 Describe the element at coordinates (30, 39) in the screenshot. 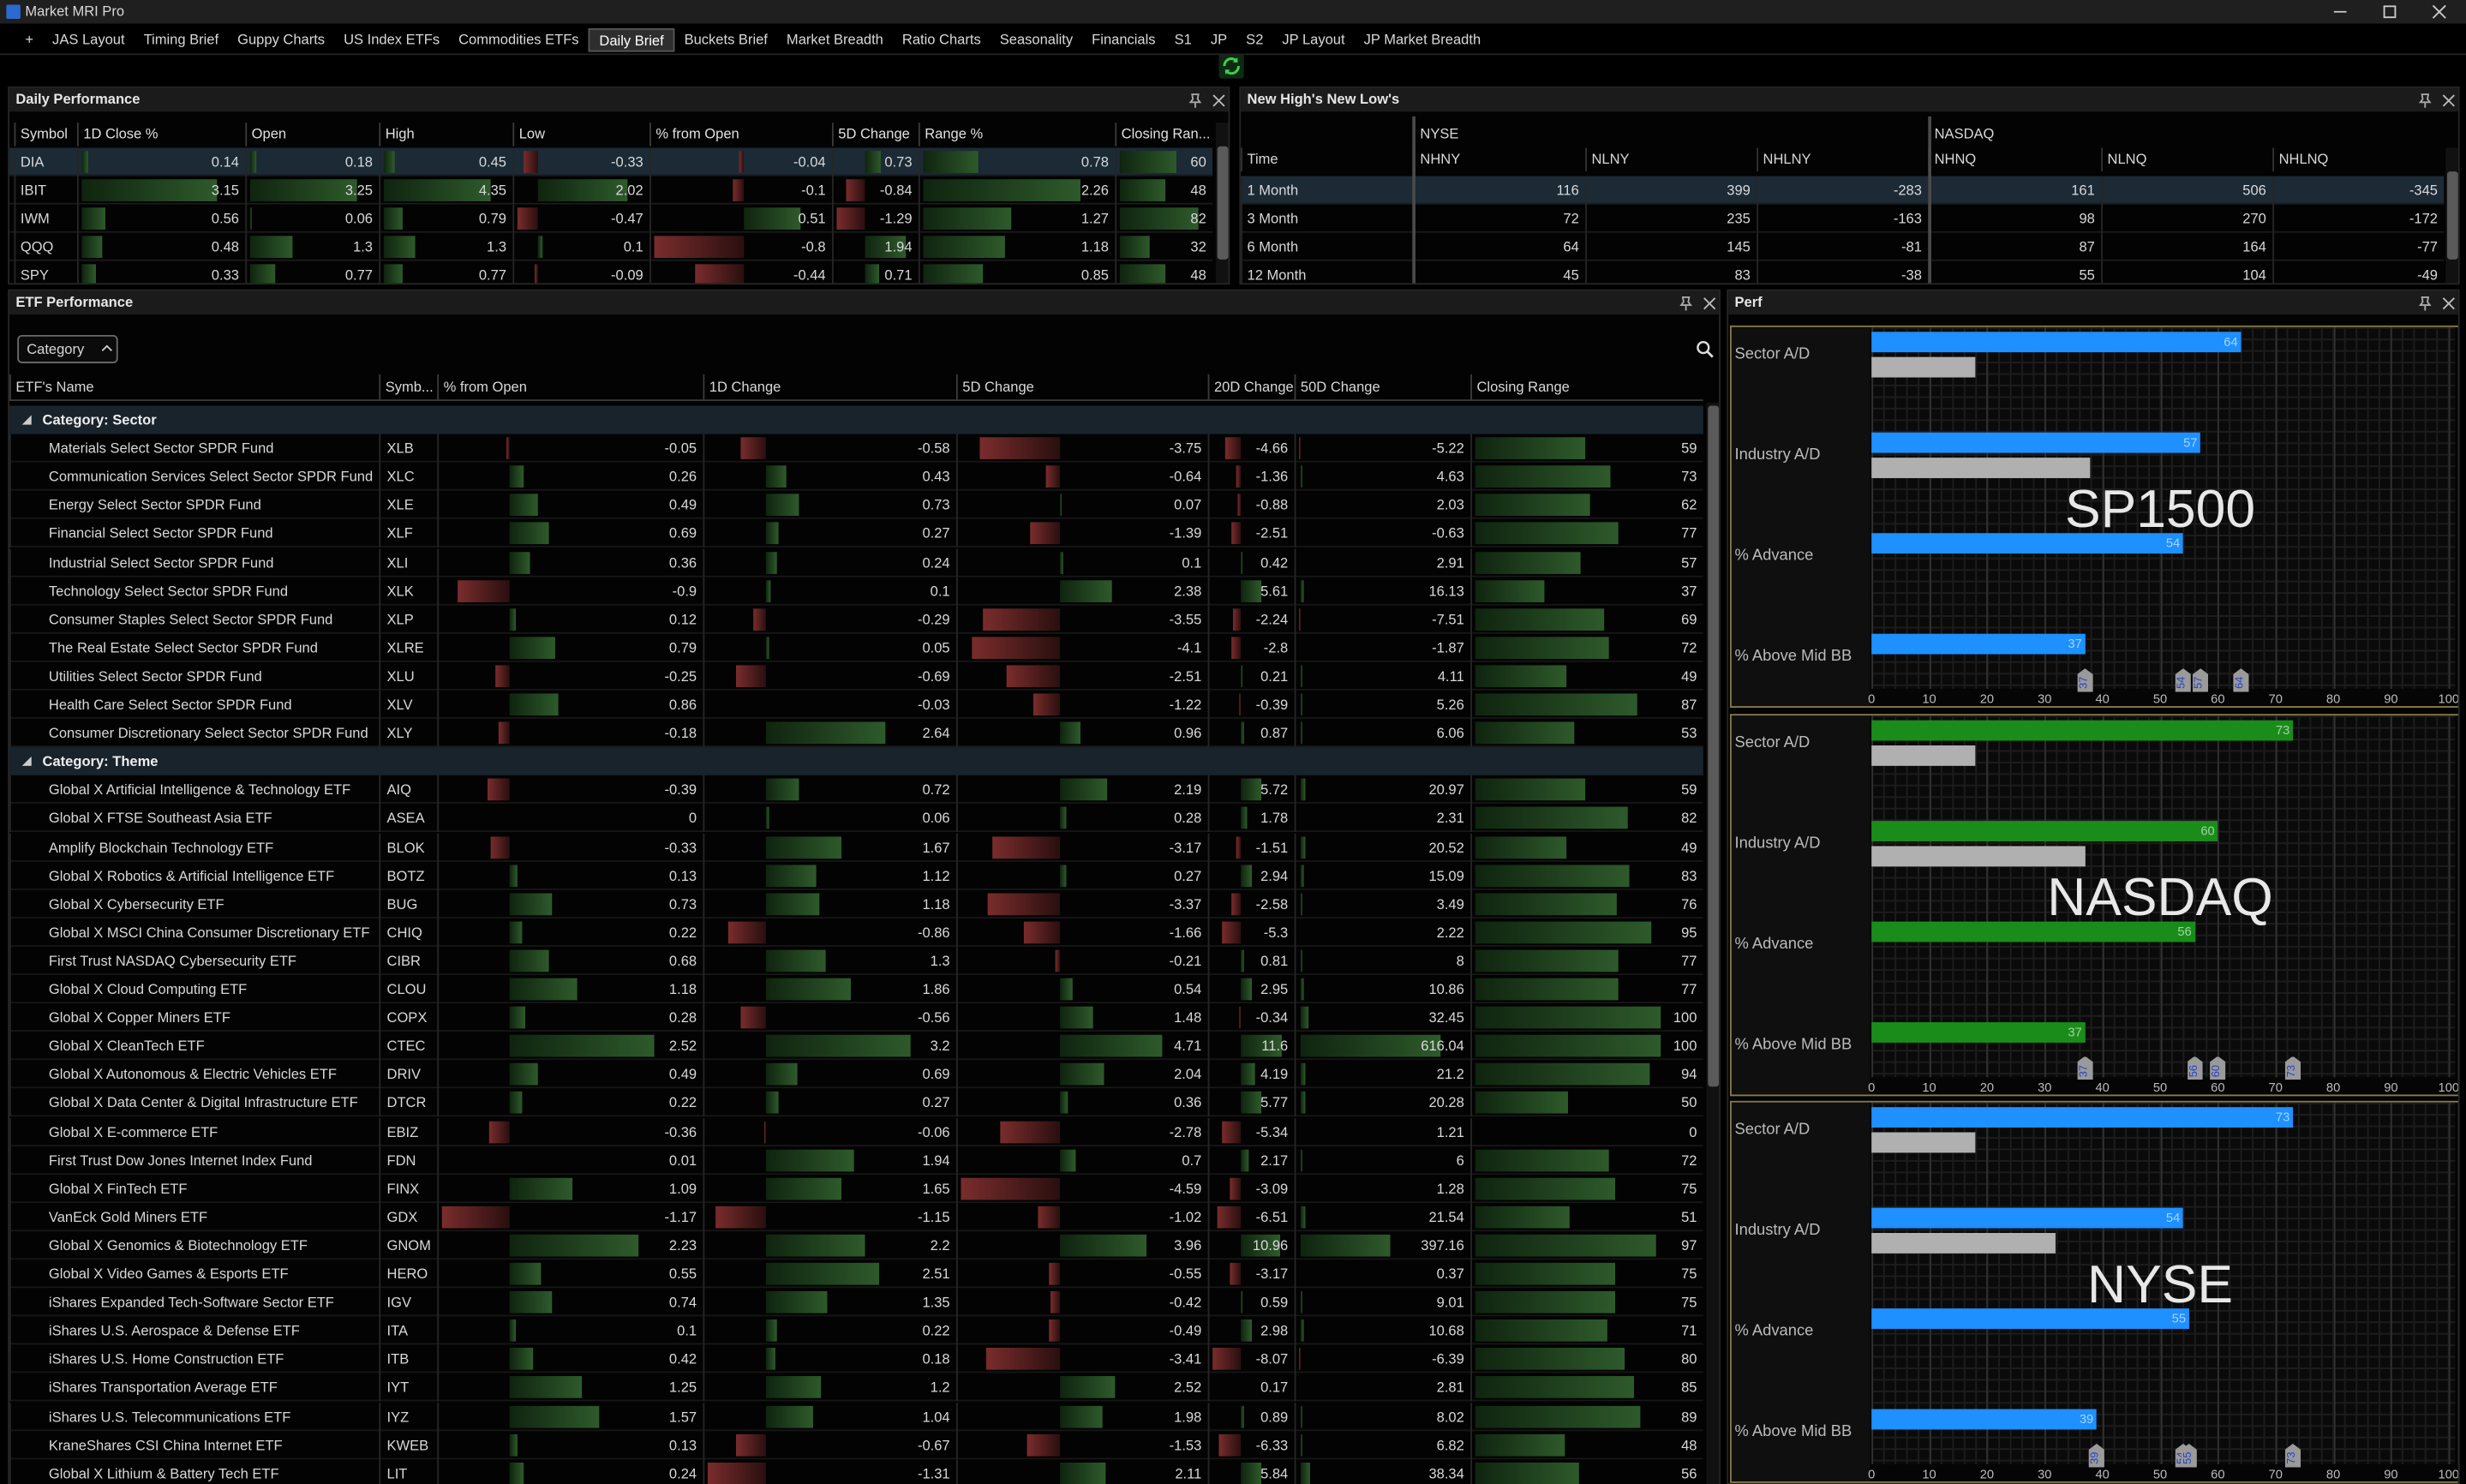

I see `tab: +` at that location.